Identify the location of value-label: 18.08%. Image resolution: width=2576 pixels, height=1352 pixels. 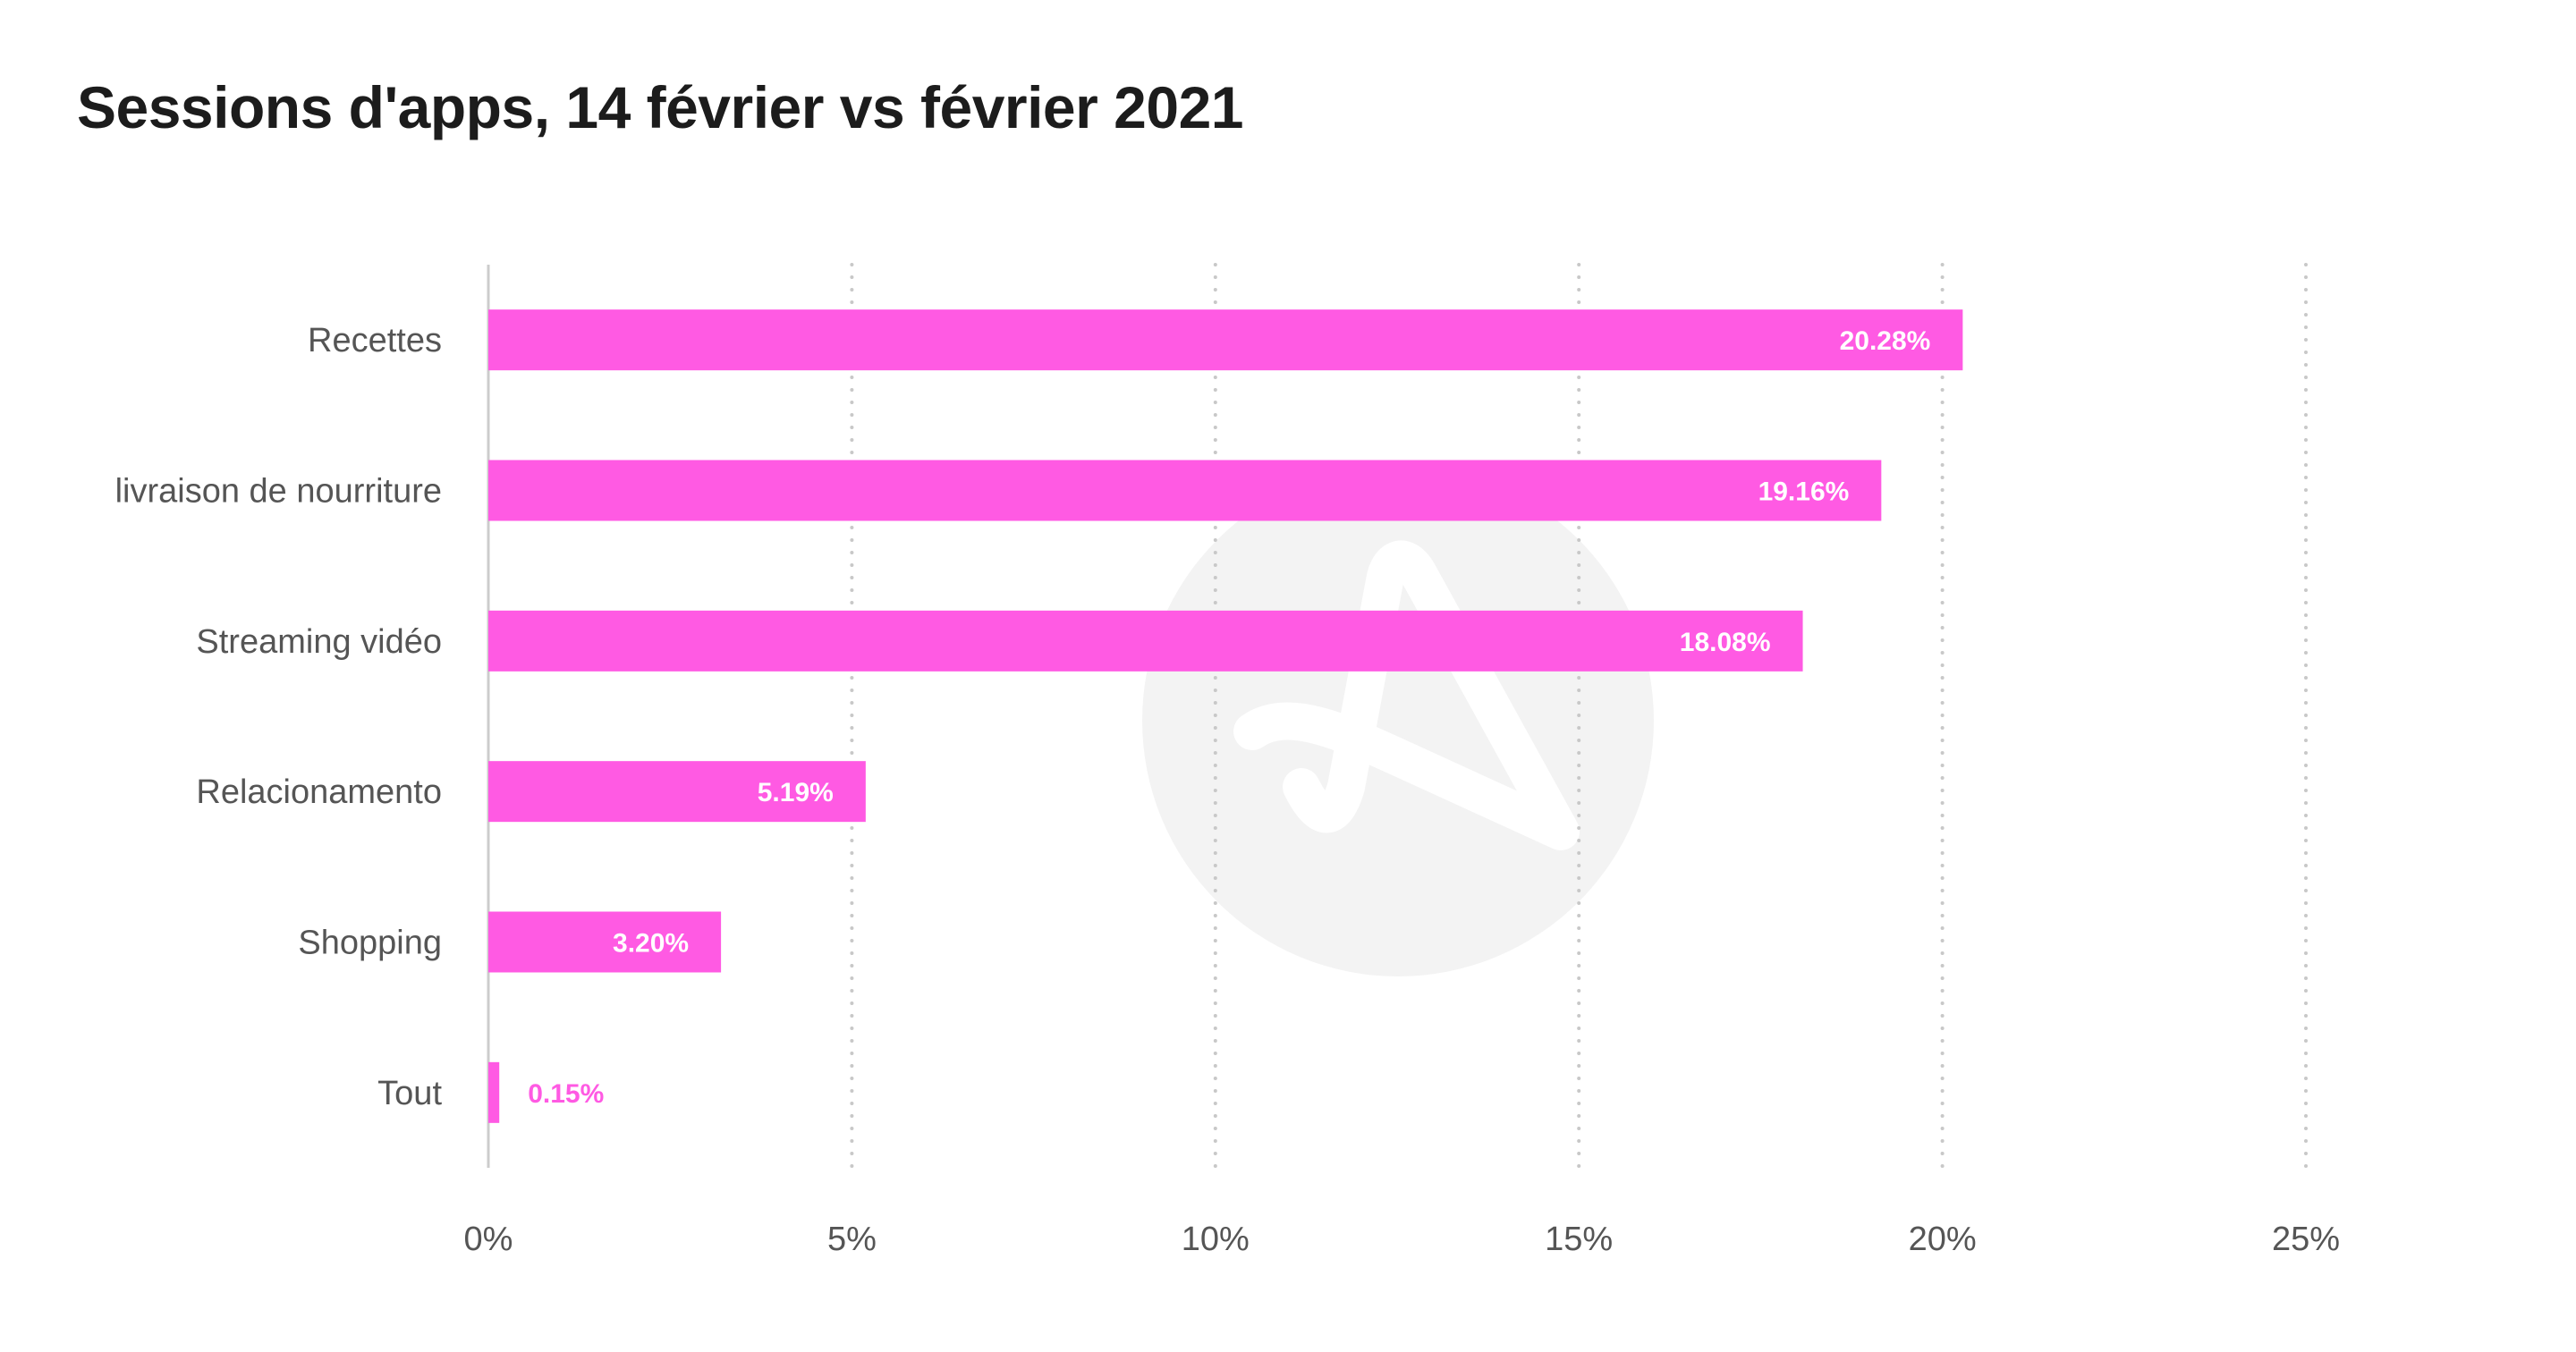
(1725, 642).